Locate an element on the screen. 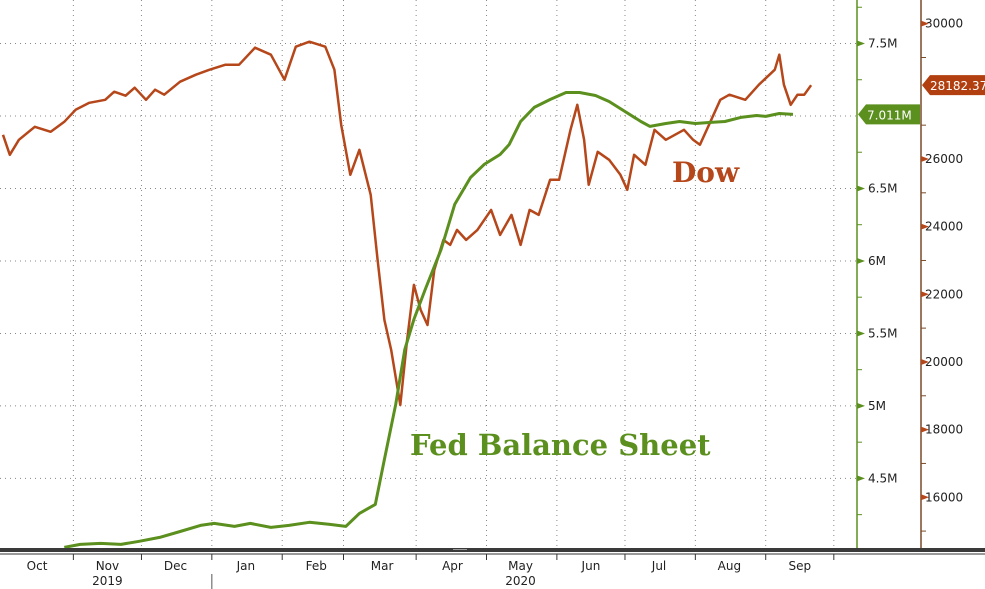 The width and height of the screenshot is (985, 589). fed-tick-label: 6.5M is located at coordinates (882, 188).